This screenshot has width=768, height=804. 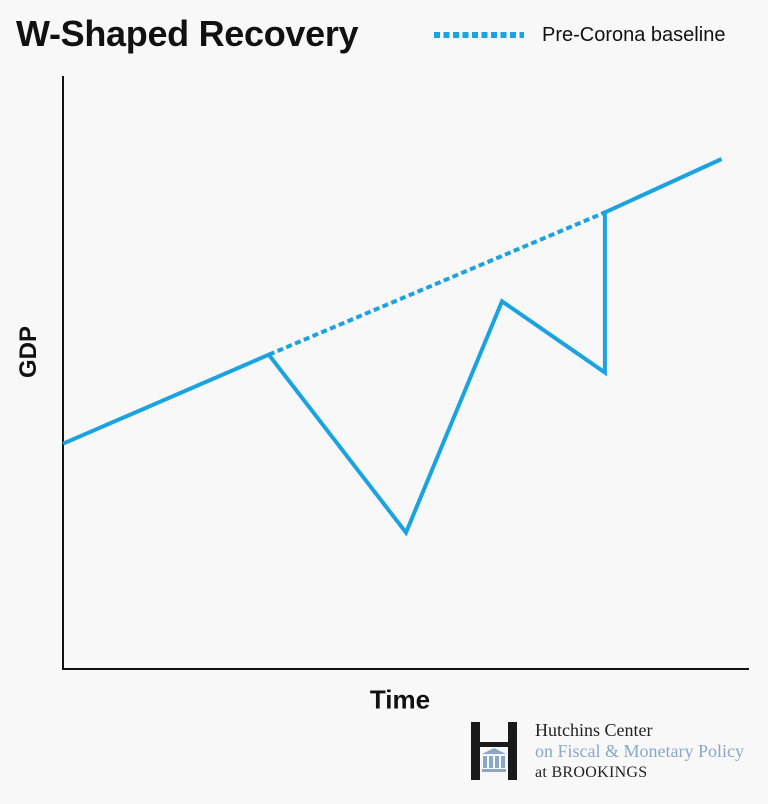 I want to click on logo-line-at-brookings: at BROOKINGS, so click(x=591, y=772).